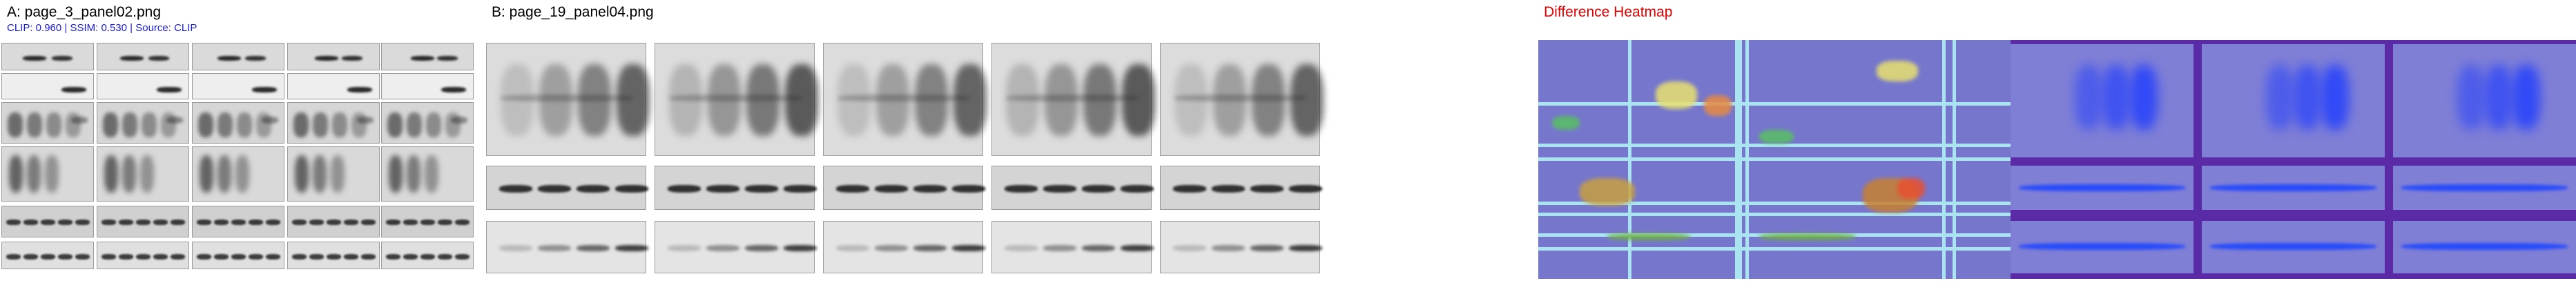 This screenshot has height=292, width=2576. Describe the element at coordinates (1609, 12) in the screenshot. I see `panel-c-title: Difference Heatmap` at that location.